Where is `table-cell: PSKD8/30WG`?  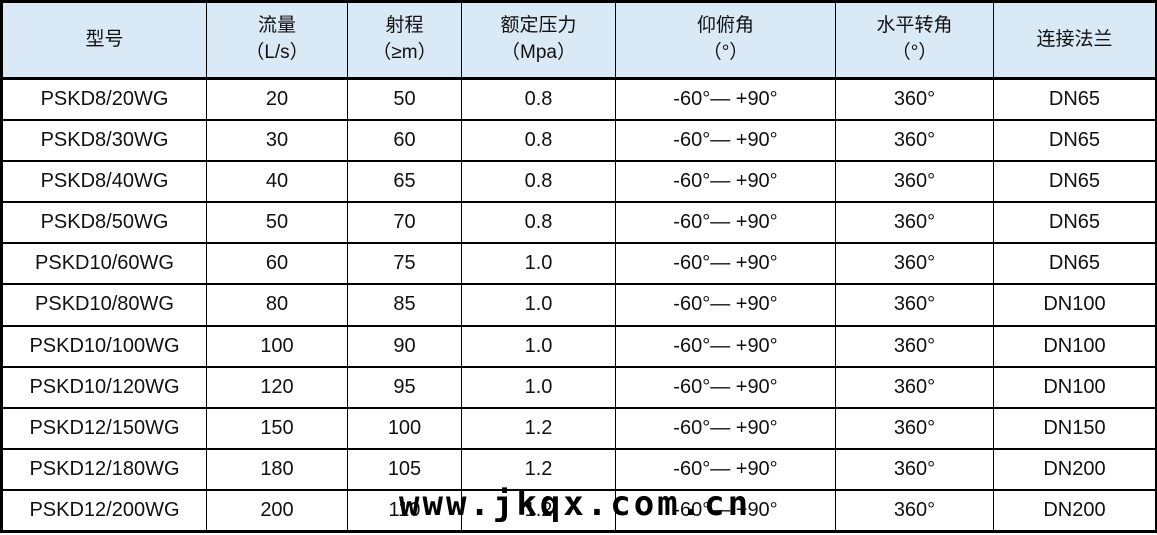
table-cell: PSKD8/30WG is located at coordinates (104, 141).